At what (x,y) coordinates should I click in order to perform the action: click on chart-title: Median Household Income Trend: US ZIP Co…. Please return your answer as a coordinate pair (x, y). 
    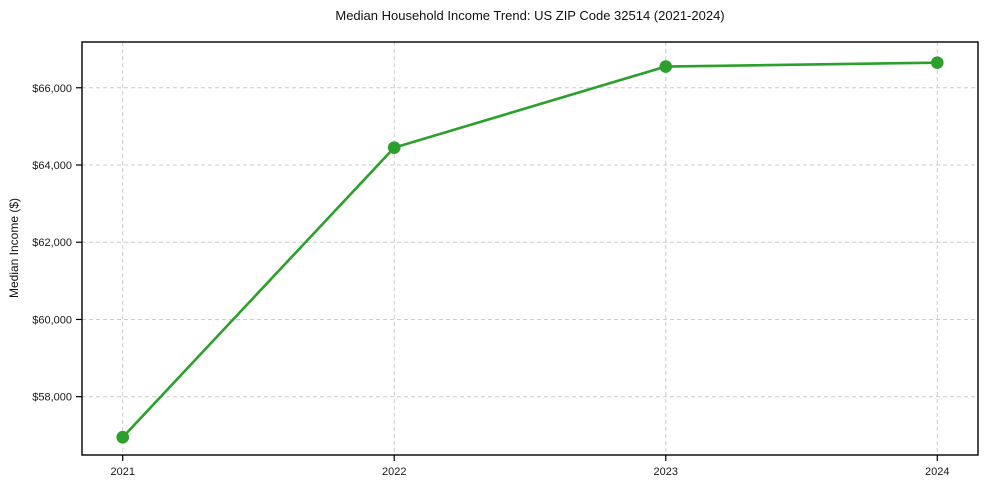
    Looking at the image, I should click on (530, 15).